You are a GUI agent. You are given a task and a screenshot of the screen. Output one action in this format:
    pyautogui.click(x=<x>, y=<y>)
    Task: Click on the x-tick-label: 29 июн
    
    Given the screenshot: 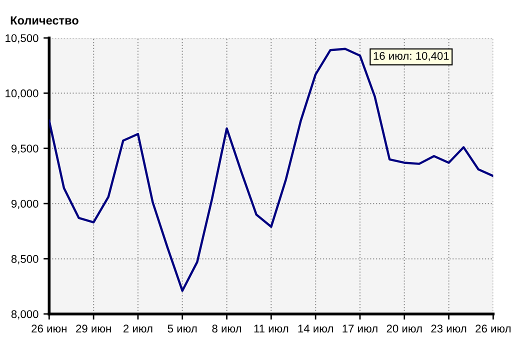 What is the action you would take?
    pyautogui.click(x=93, y=328)
    